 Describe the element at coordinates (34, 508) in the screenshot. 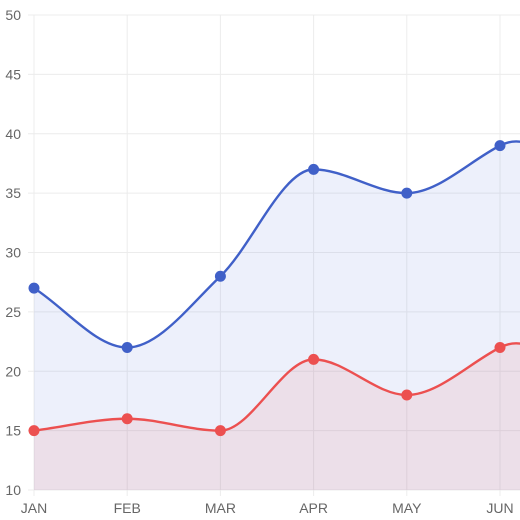

I see `x-tick-label: JAN` at that location.